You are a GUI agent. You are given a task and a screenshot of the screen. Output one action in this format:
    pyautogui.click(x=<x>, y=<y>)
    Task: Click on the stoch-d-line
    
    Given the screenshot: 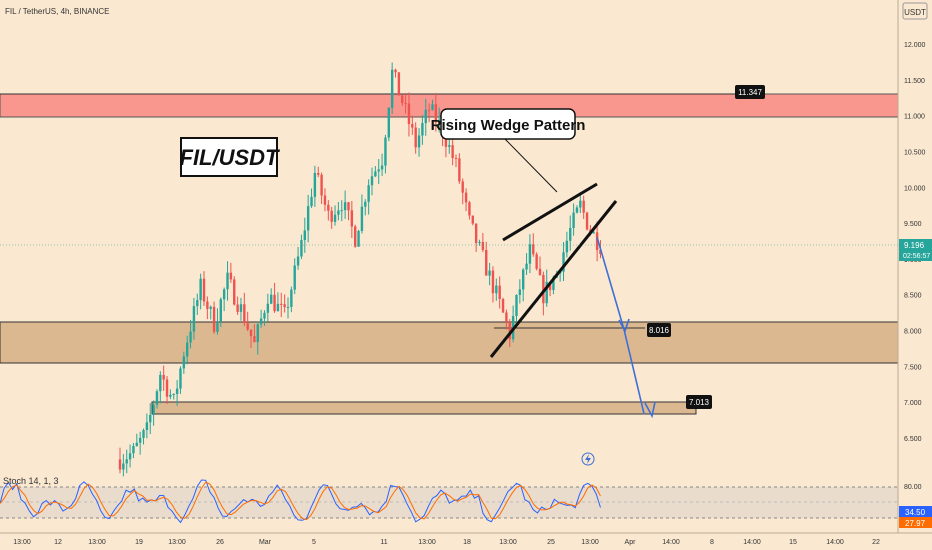 What is the action you would take?
    pyautogui.click(x=300, y=501)
    